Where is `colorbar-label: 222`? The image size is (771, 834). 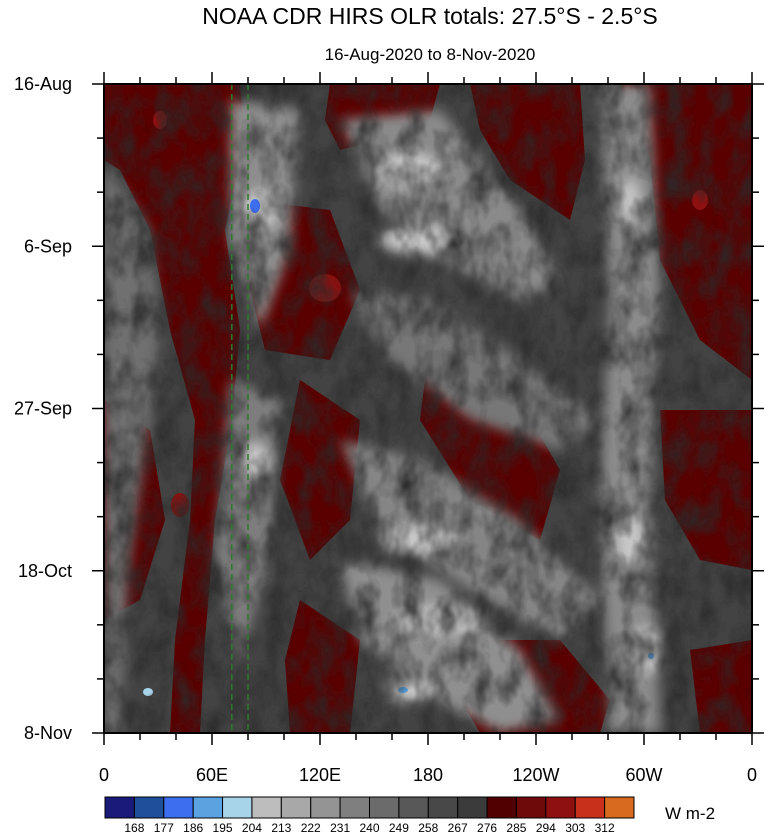
colorbar-label: 222 is located at coordinates (311, 827).